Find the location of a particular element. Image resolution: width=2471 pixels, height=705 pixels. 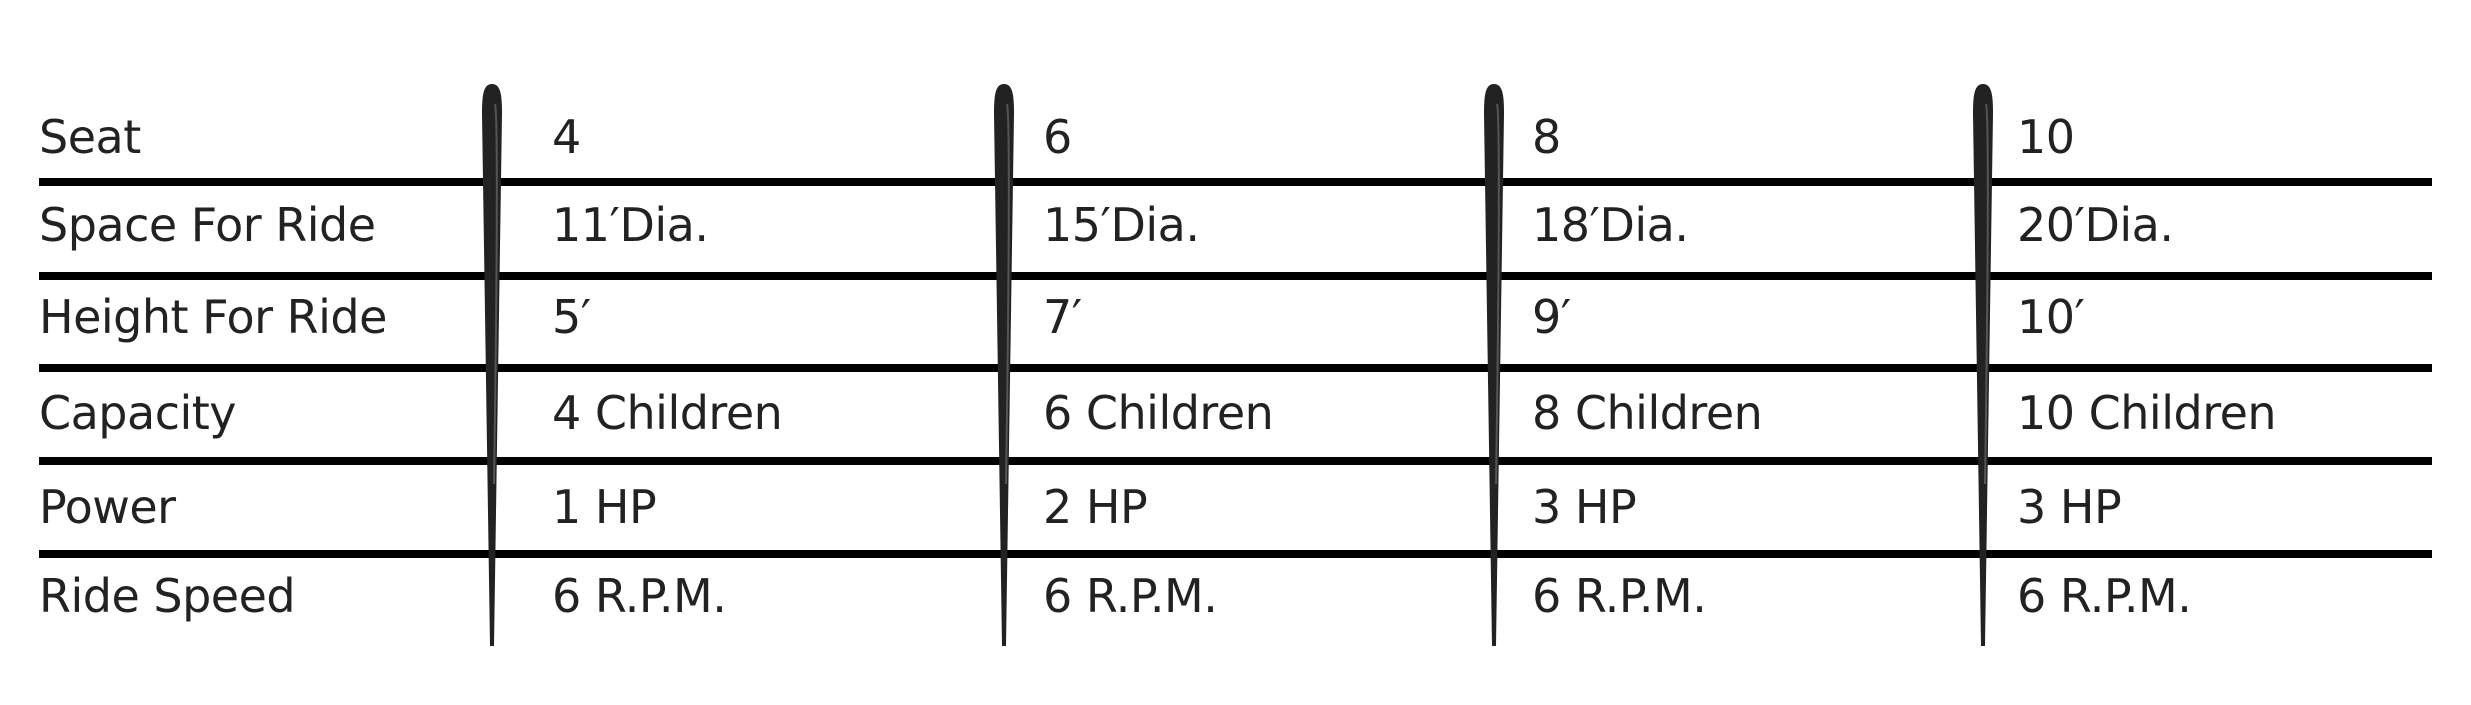

table-cell: 5′ is located at coordinates (571, 317).